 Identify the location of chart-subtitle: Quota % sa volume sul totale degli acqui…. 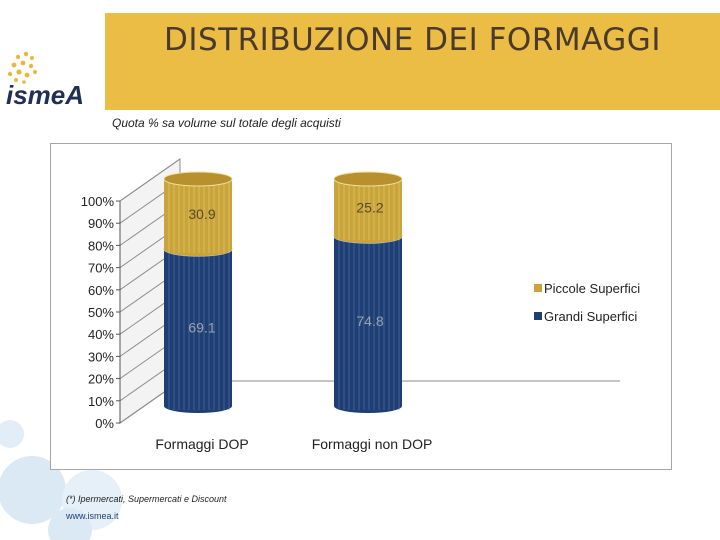
(226, 123).